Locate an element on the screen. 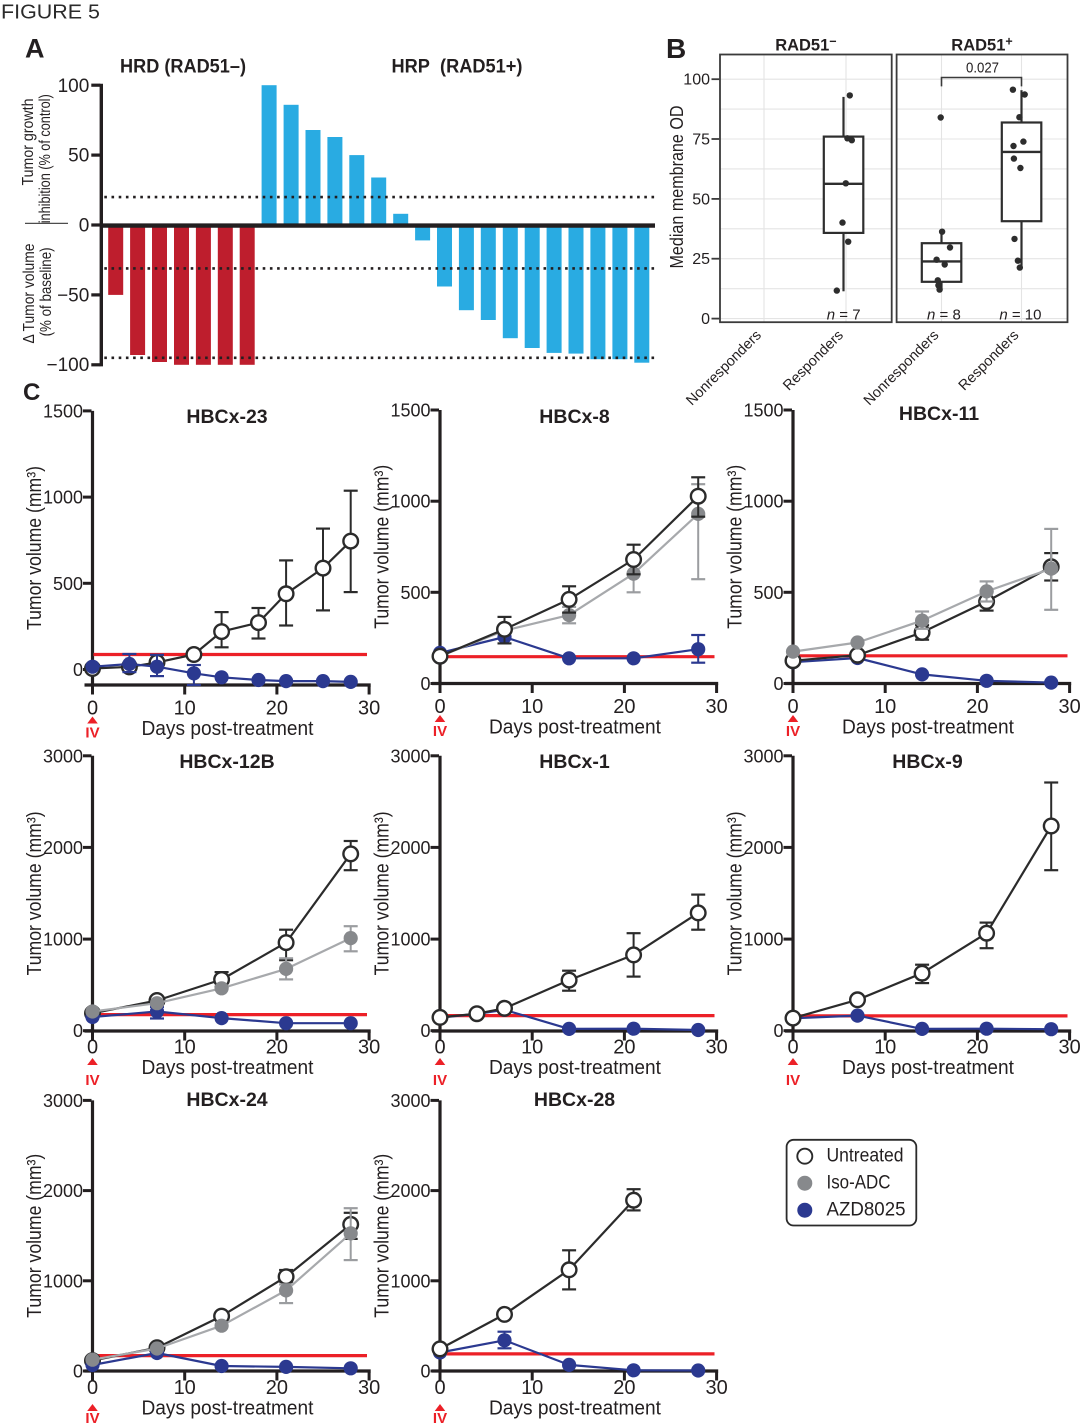 Image resolution: width=1080 pixels, height=1424 pixels. svg-text: HBCx-8 is located at coordinates (574, 417).